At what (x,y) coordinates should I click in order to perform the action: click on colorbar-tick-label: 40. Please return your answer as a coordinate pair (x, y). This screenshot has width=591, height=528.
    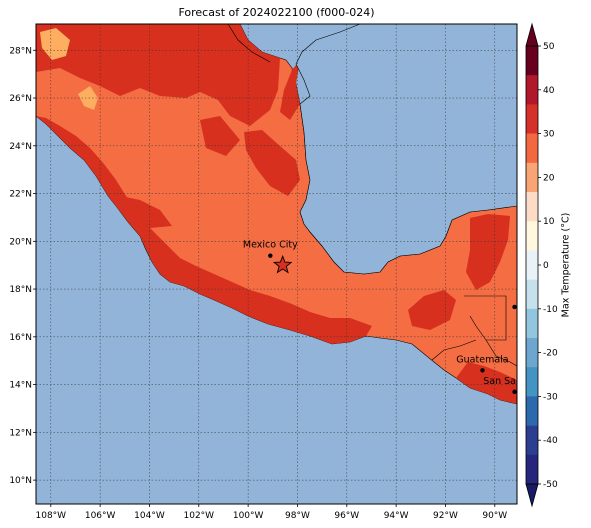
    Looking at the image, I should click on (549, 91).